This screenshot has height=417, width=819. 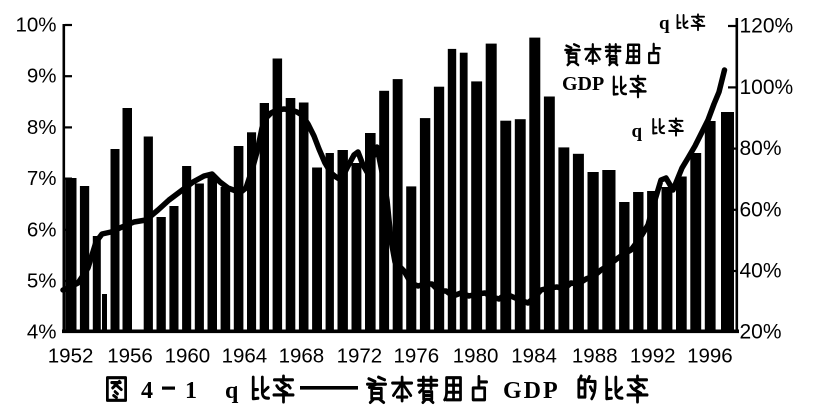 I want to click on svg-text: 40%, so click(x=761, y=271).